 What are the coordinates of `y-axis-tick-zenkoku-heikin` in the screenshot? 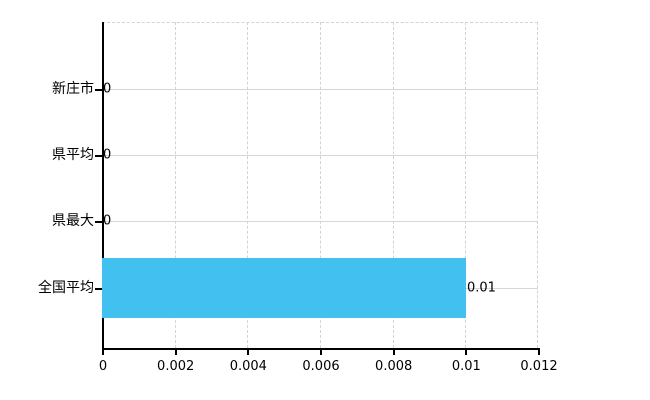 It's located at (99, 289).